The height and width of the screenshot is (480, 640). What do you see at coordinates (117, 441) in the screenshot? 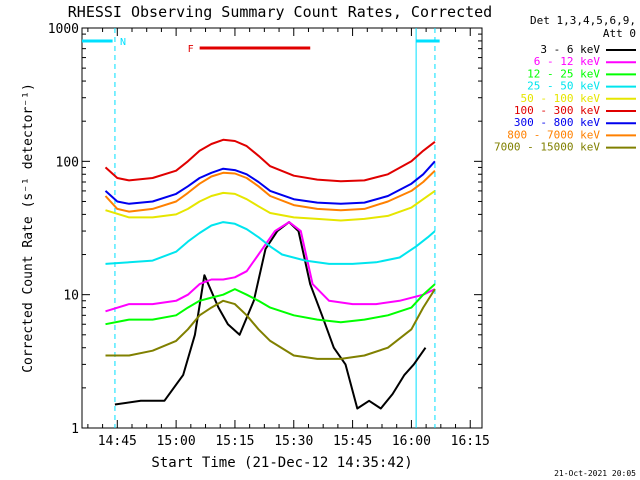
I see `x-tick-label: 14:45` at bounding box center [117, 441].